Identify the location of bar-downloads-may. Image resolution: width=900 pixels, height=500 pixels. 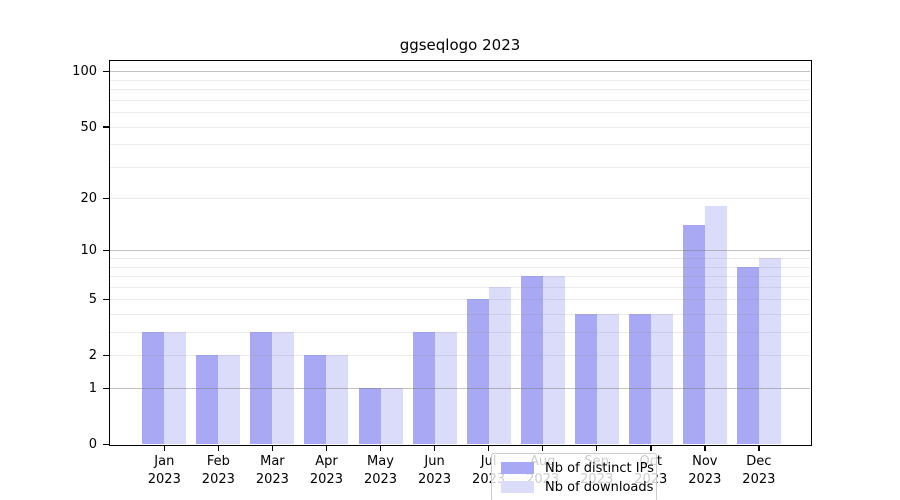
(391, 416).